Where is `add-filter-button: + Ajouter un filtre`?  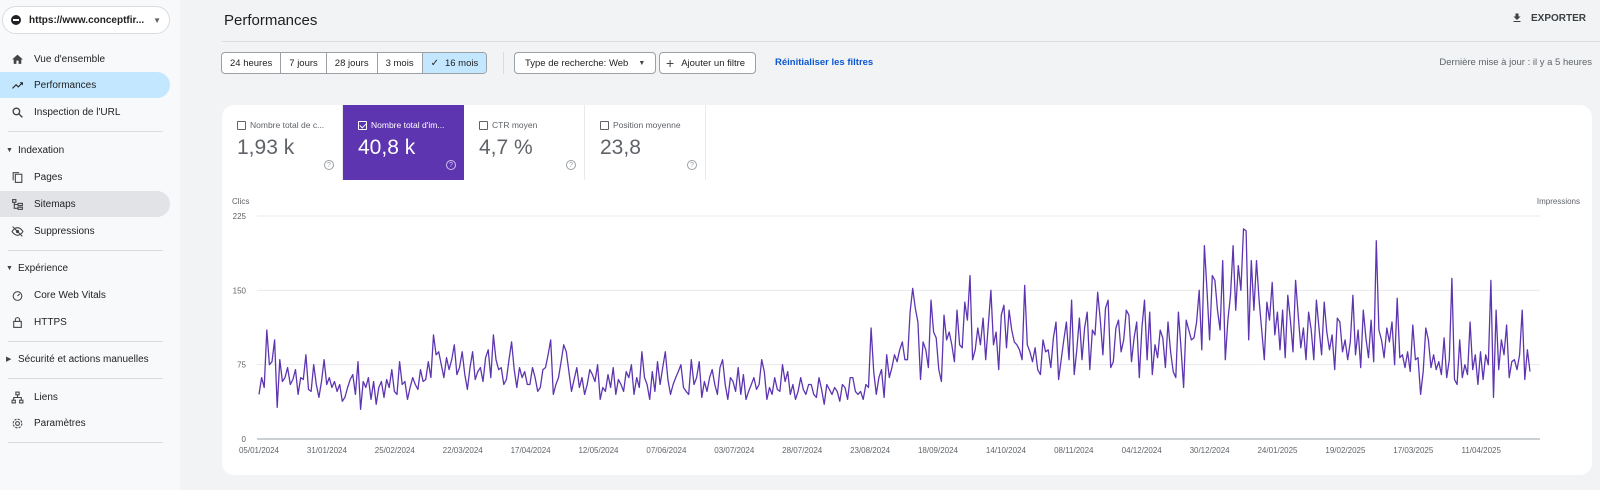
add-filter-button: + Ajouter un filtre is located at coordinates (708, 63).